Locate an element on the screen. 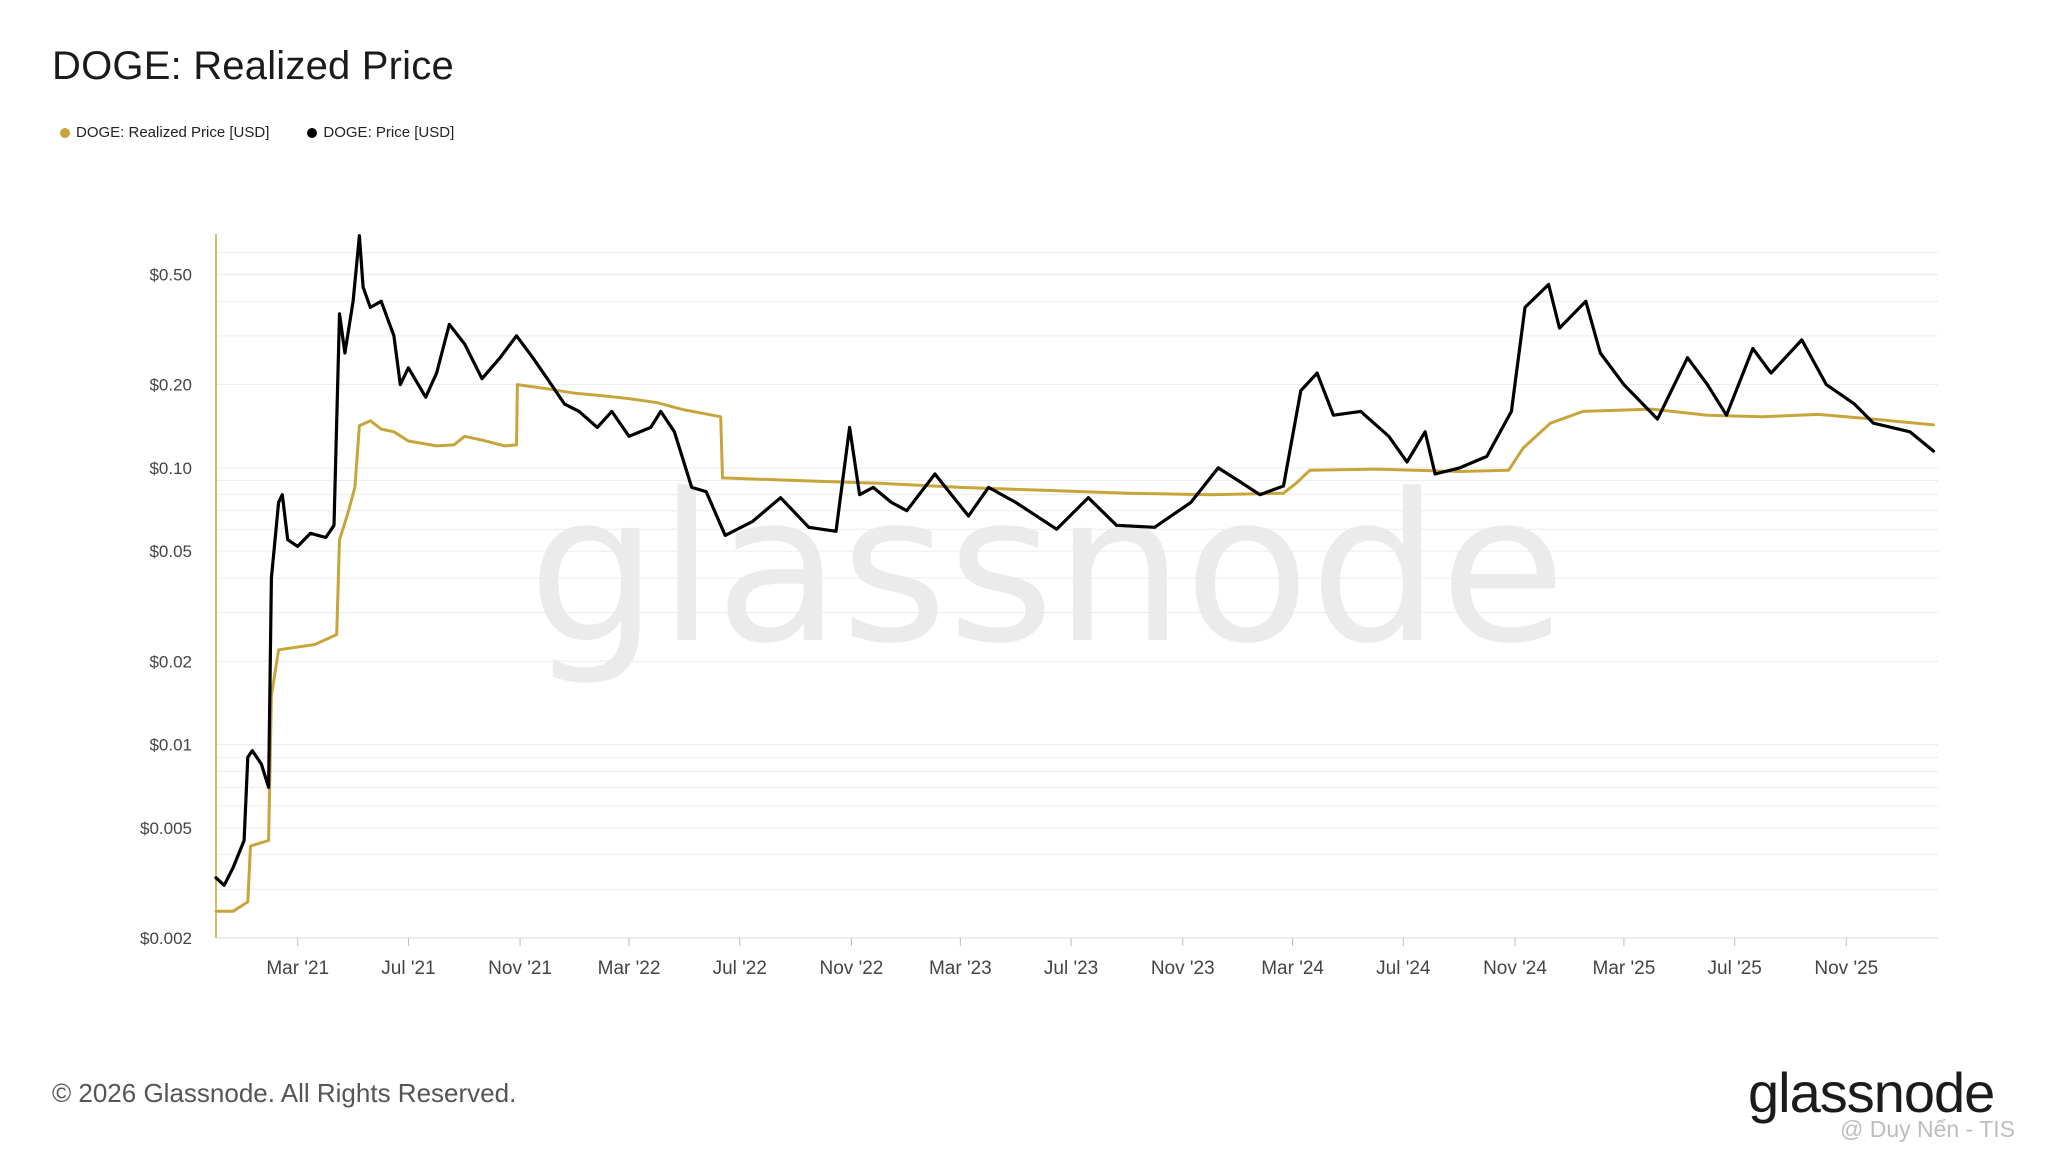 This screenshot has height=1152, width=2048. x-tick-label: Mar '24 is located at coordinates (1292, 968).